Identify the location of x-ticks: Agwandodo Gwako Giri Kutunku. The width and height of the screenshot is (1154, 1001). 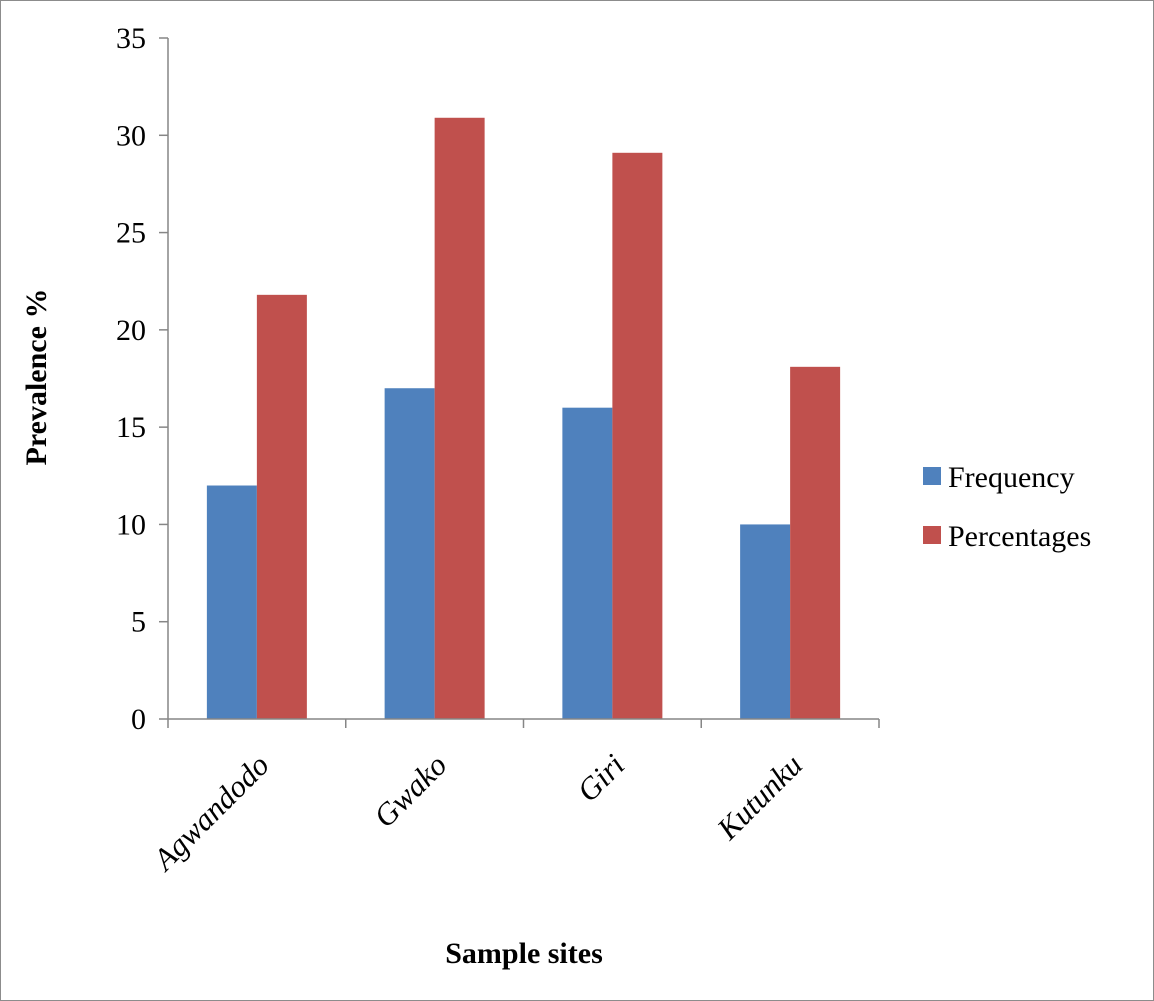
(512, 798).